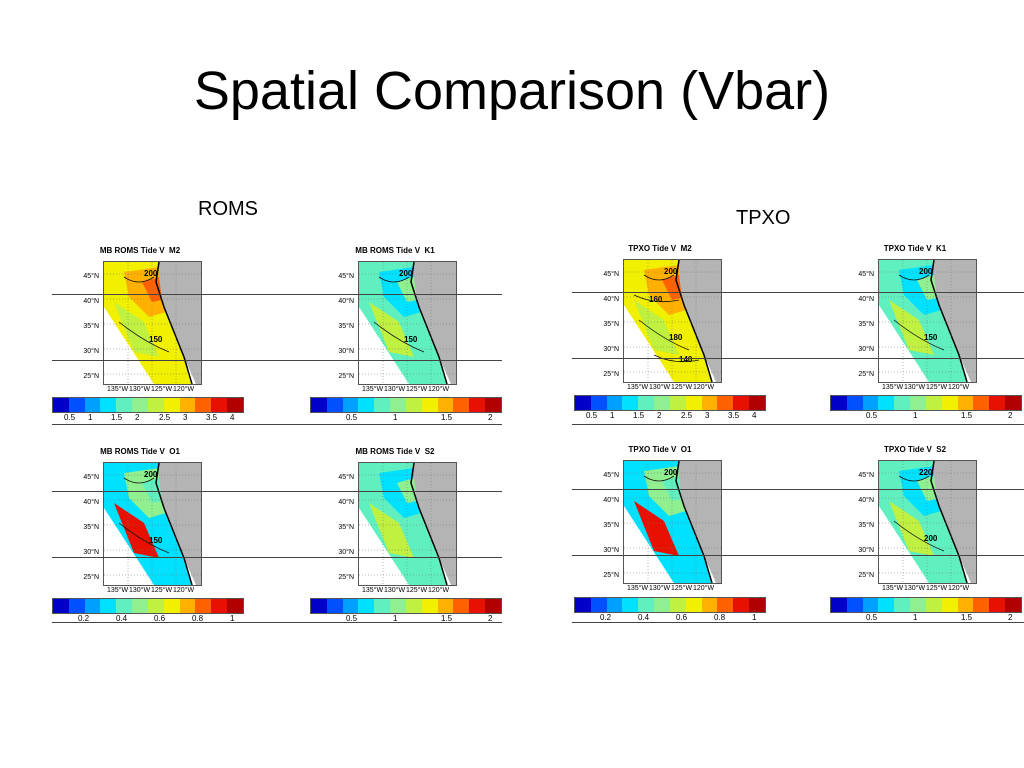  What do you see at coordinates (687, 415) in the screenshot?
I see `colorbar-tick-label: 2.5` at bounding box center [687, 415].